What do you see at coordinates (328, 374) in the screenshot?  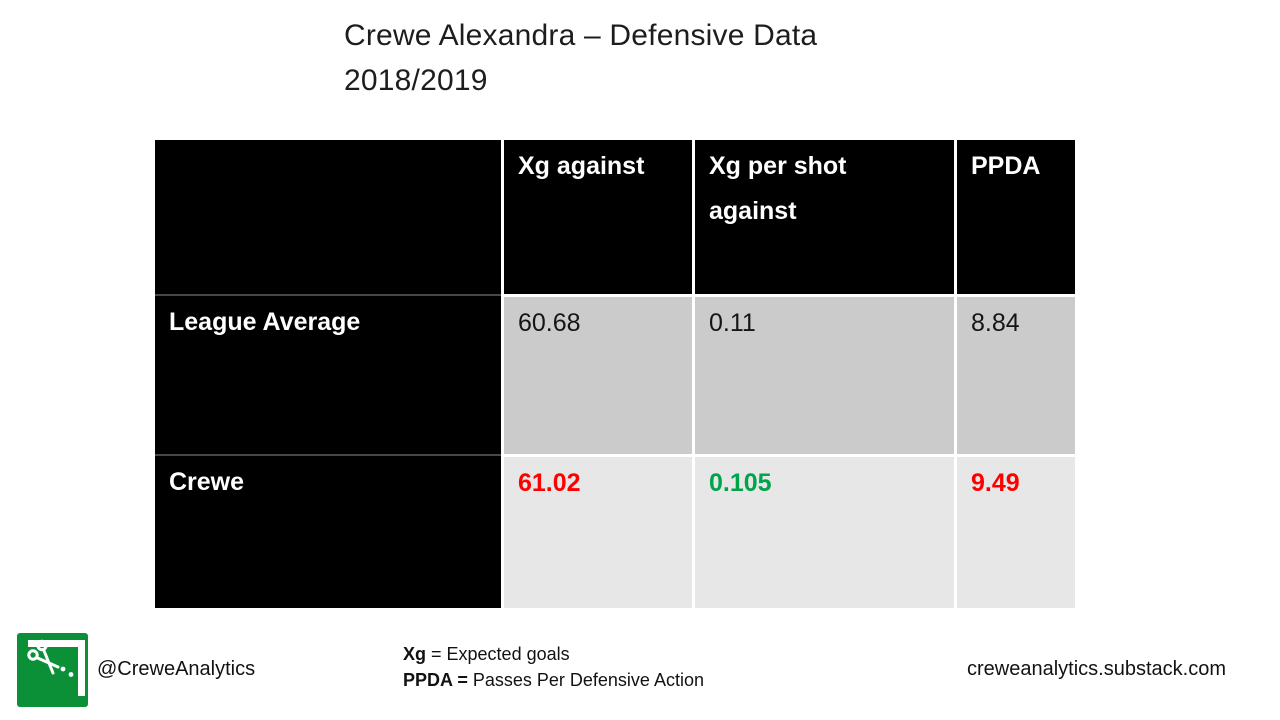 I see `row-label-league-average: League Average` at bounding box center [328, 374].